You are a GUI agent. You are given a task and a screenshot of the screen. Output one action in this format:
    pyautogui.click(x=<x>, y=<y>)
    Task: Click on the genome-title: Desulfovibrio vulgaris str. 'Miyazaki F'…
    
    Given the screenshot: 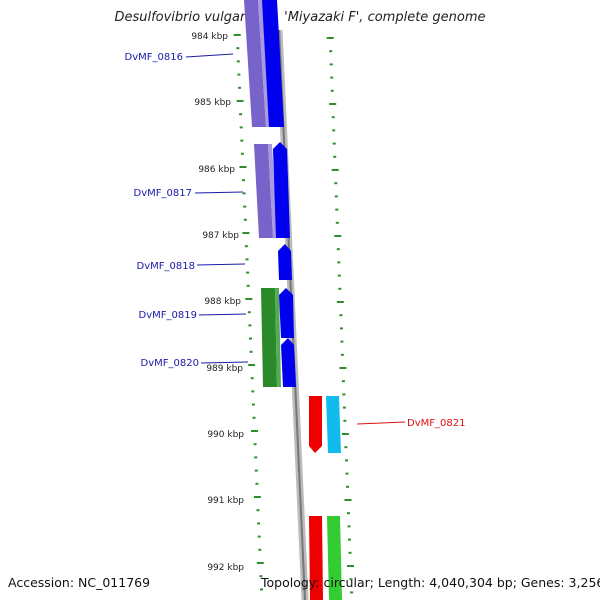 What is the action you would take?
    pyautogui.click(x=300, y=17)
    